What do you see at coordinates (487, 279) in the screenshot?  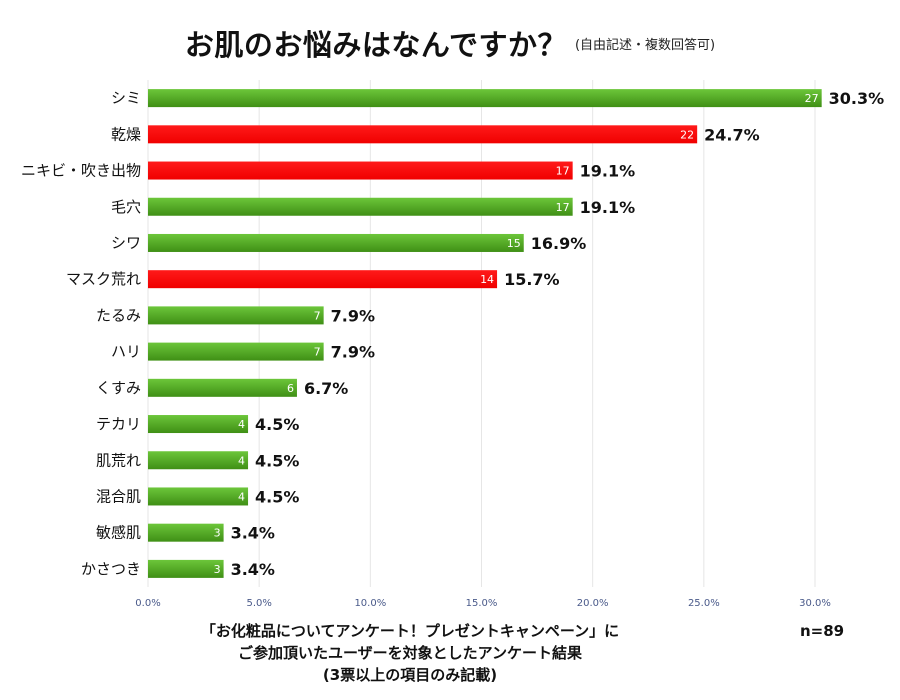 I see `bar-count-label: 14` at bounding box center [487, 279].